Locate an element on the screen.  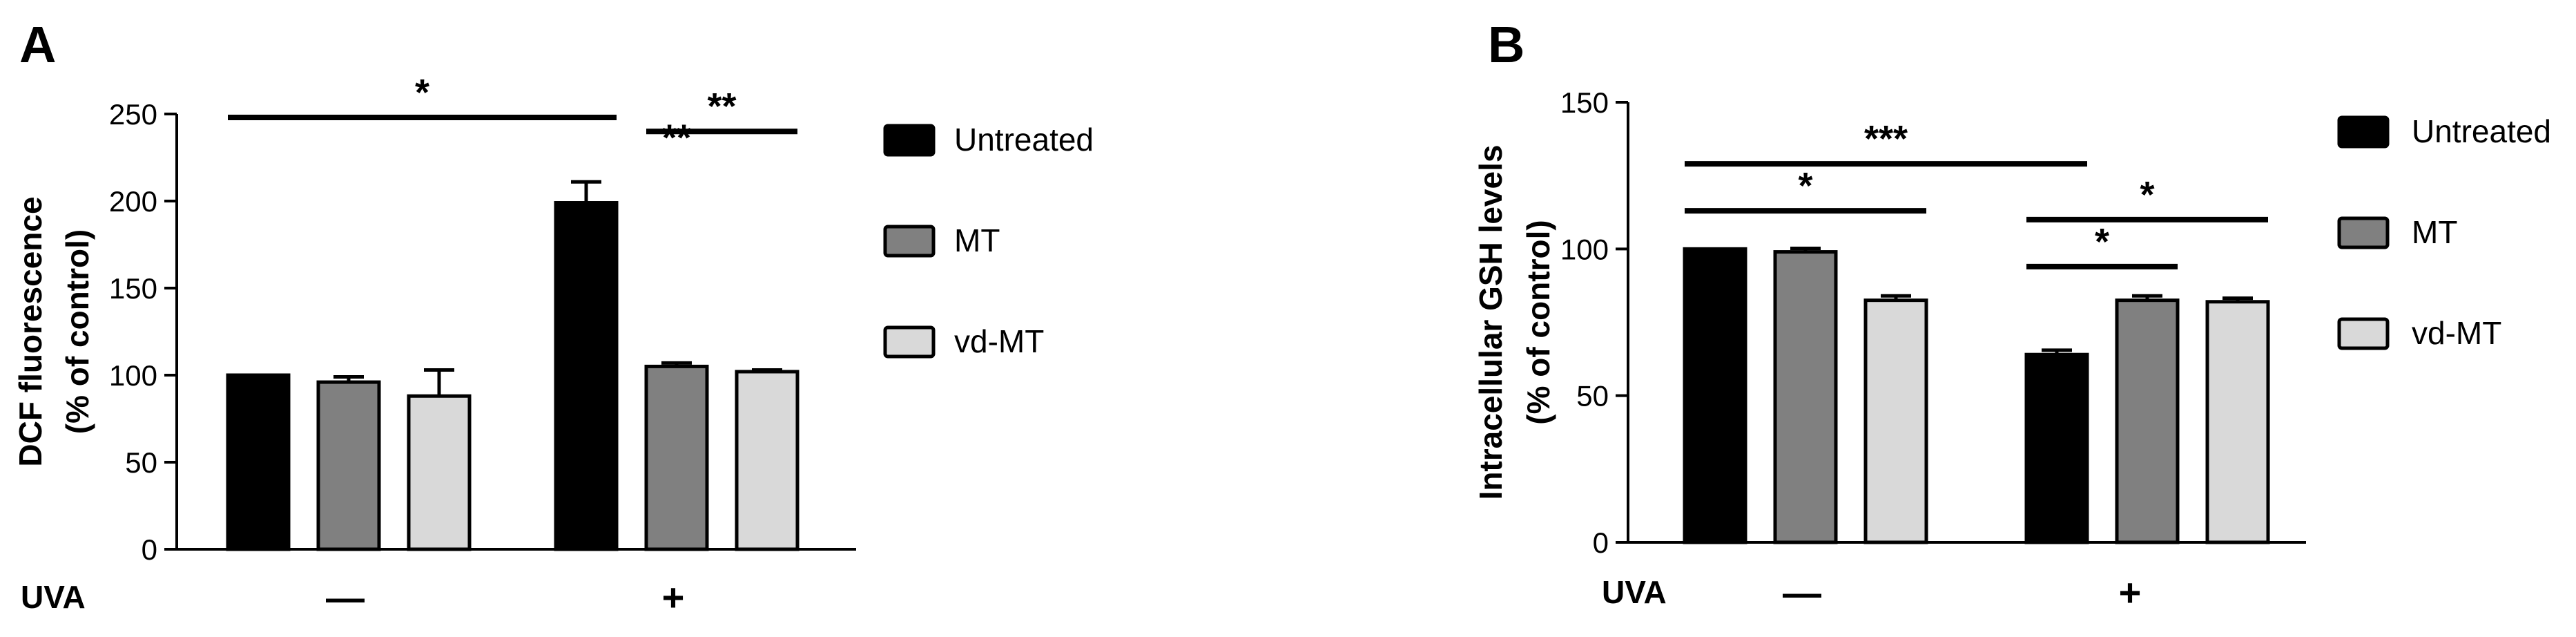
panel-letter: B is located at coordinates (1506, 44).